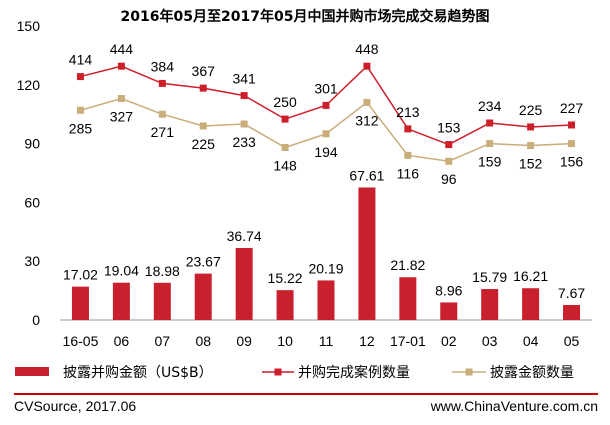  I want to click on bar-data-label: 15.22, so click(285, 278).